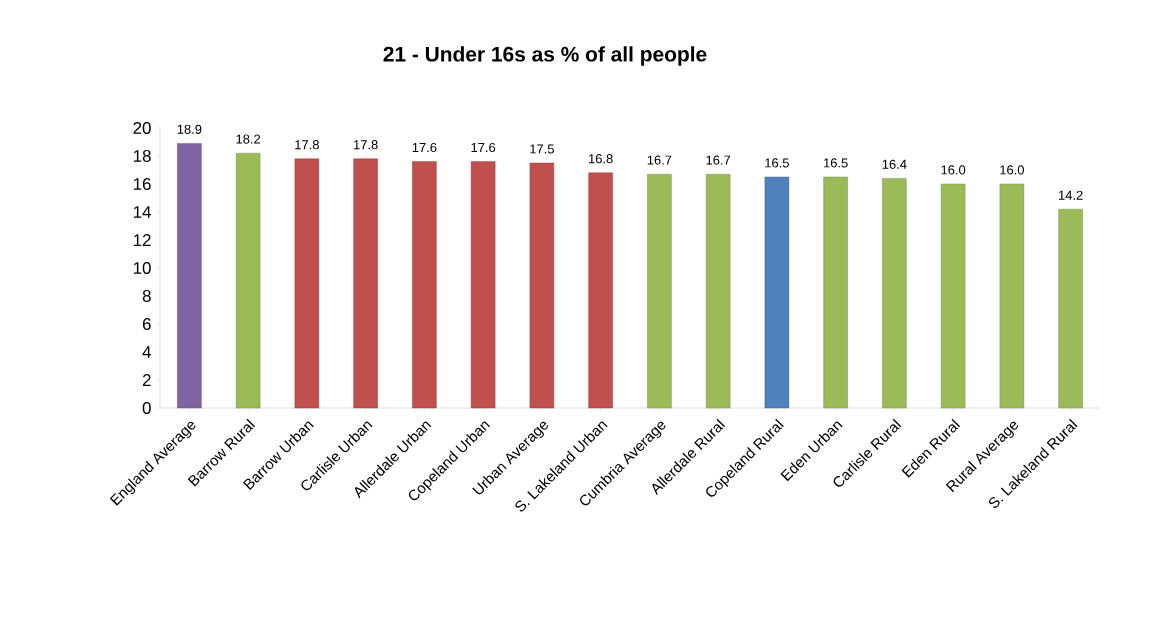 This screenshot has height=619, width=1170. I want to click on y-tick-label: 18, so click(142, 156).